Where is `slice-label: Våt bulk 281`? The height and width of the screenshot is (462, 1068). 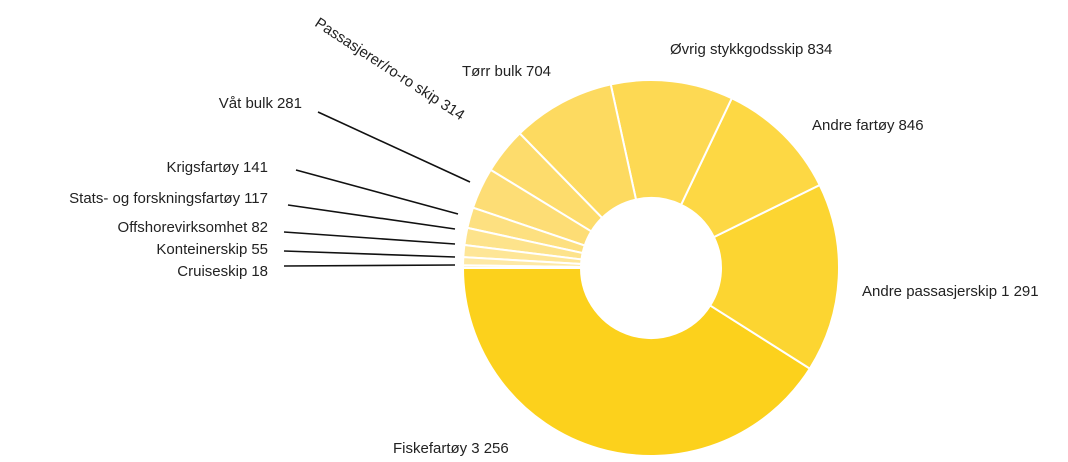
slice-label: Våt bulk 281 is located at coordinates (260, 103).